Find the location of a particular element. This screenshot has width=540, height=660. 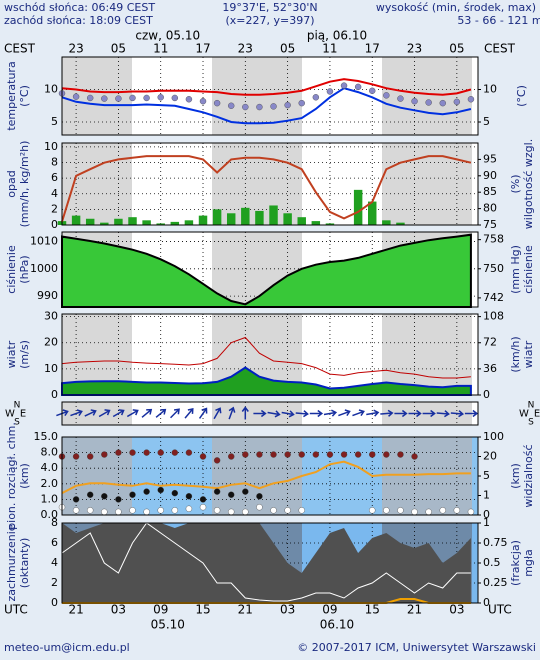

y2-axis-label: (°C) is located at coordinates (521, 96).